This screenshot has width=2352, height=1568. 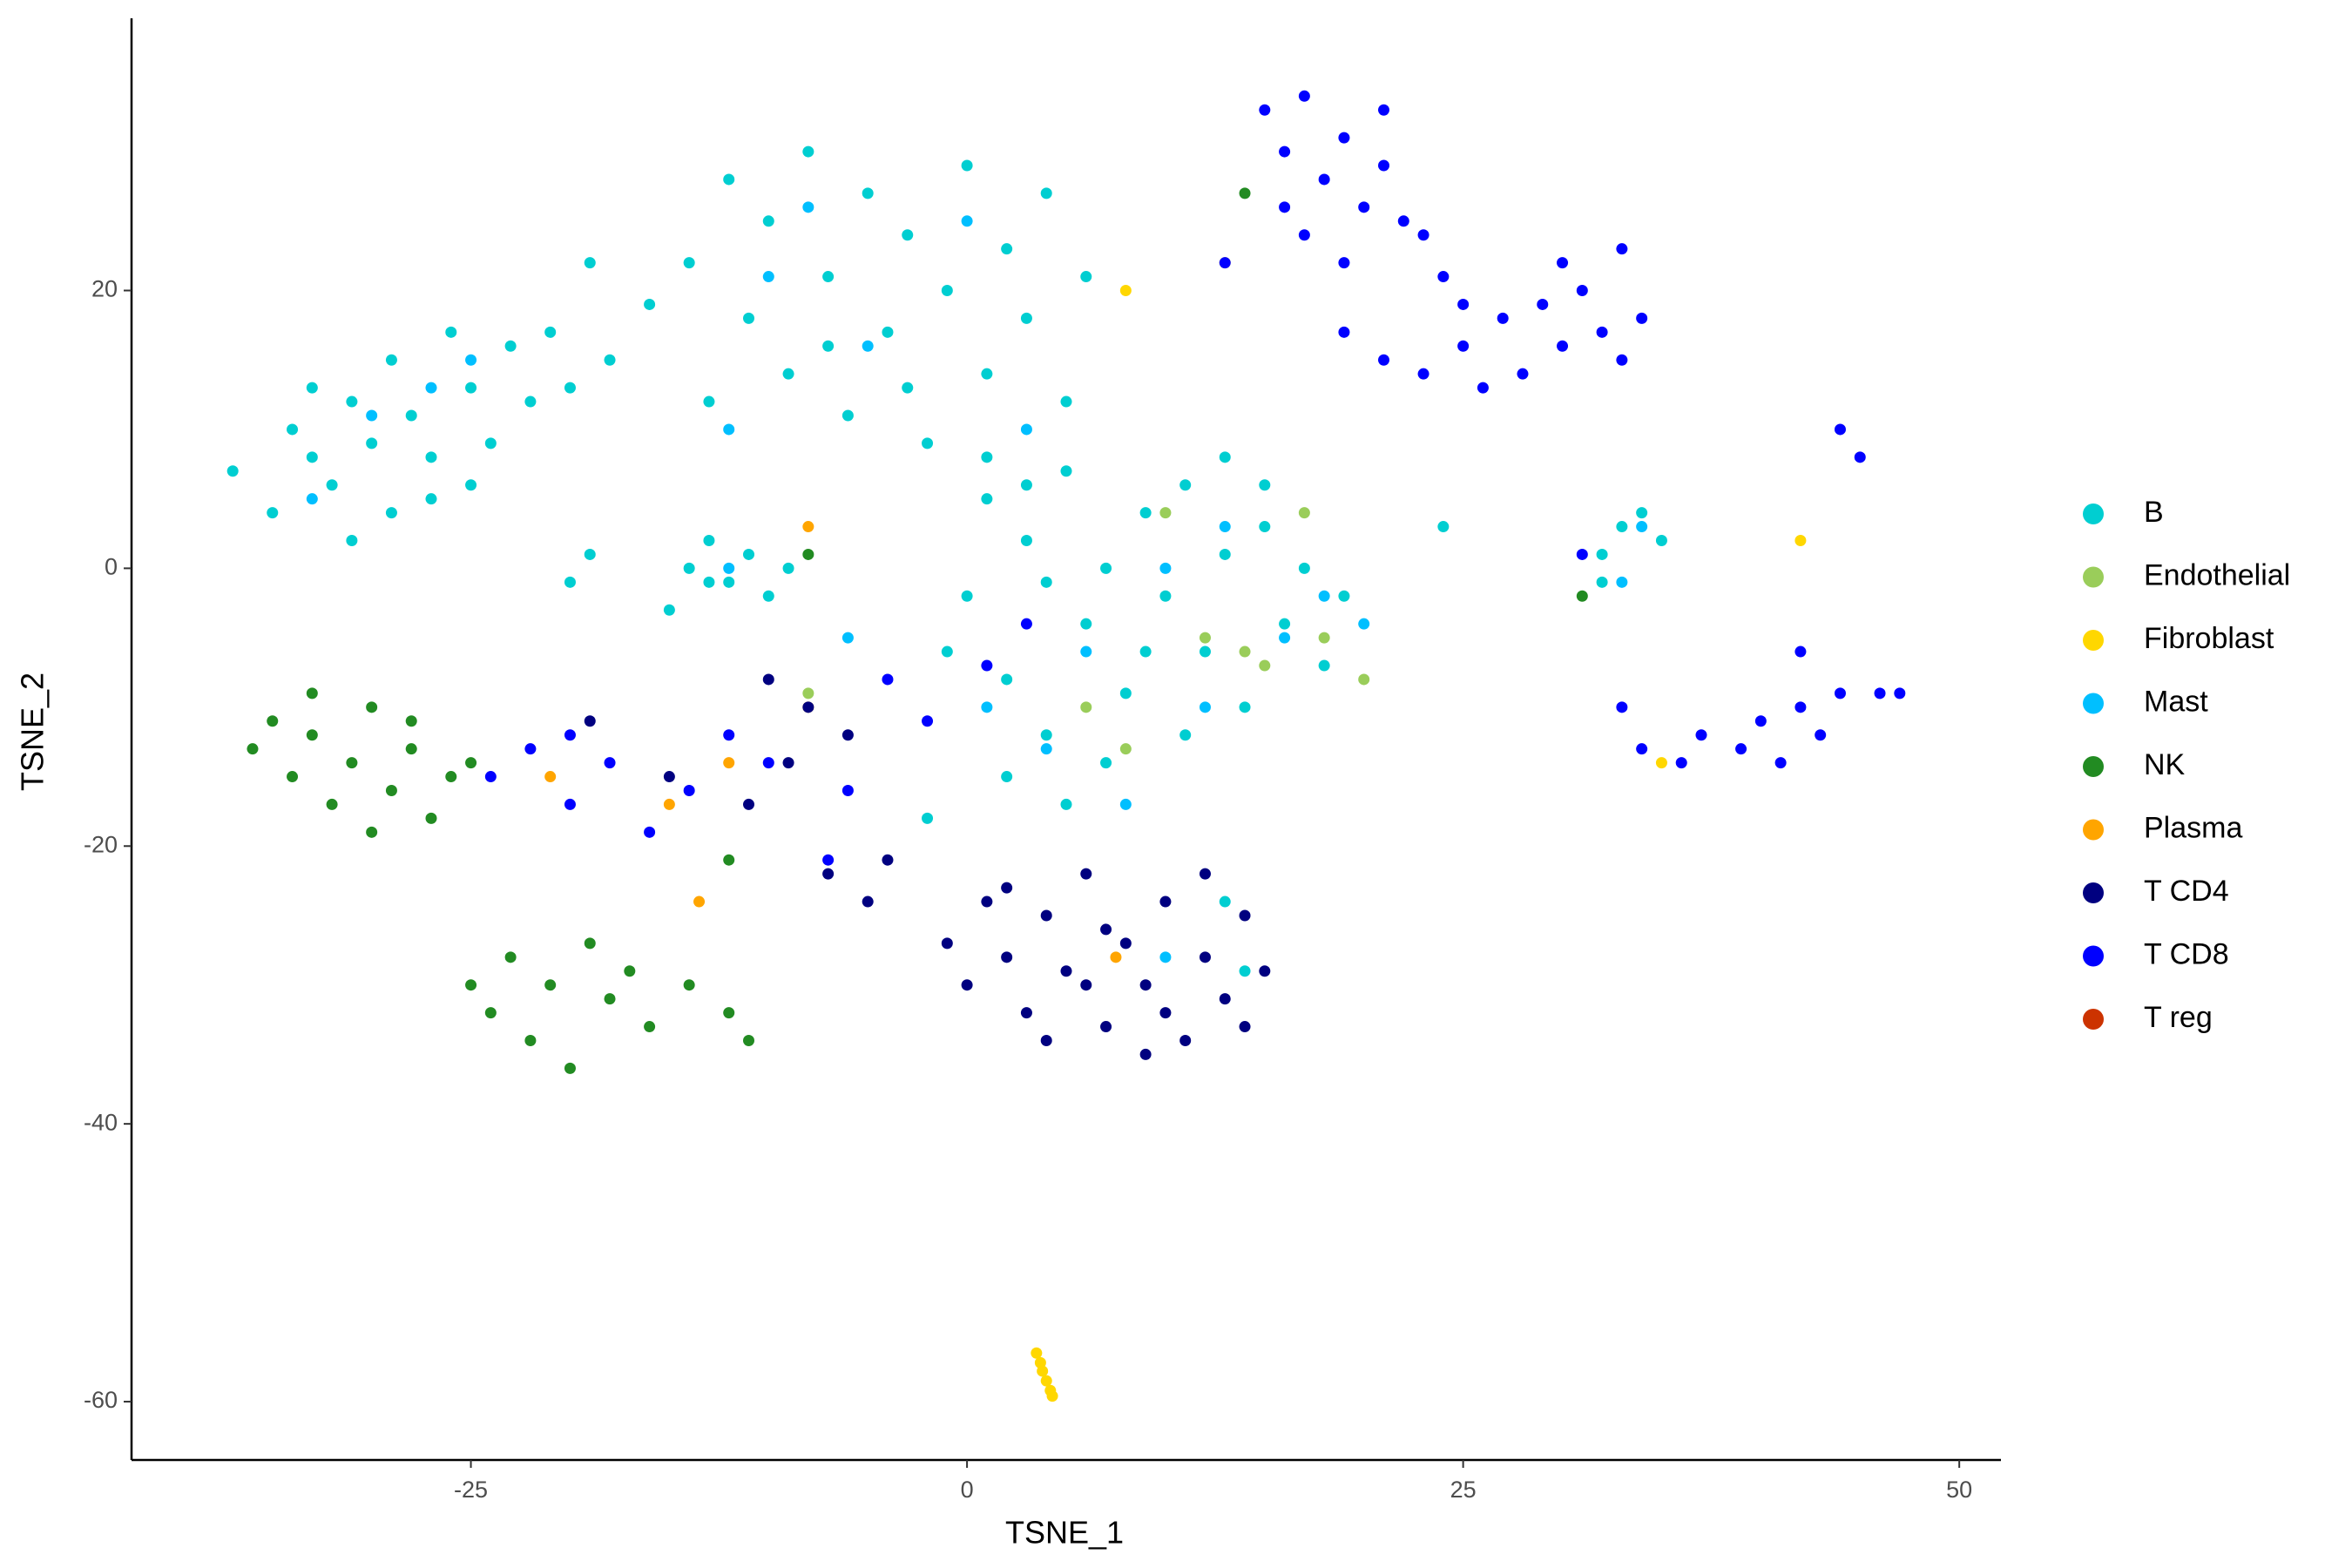 What do you see at coordinates (101, 844) in the screenshot?
I see `y-tick-label: -20` at bounding box center [101, 844].